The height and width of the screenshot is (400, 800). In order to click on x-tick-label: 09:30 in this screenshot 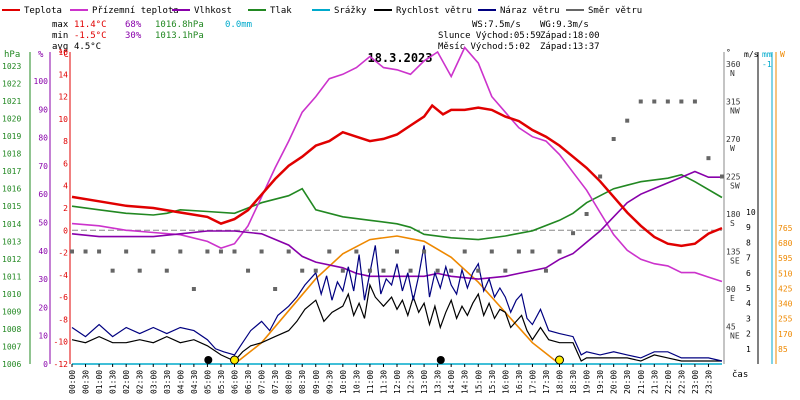, I will do `click(329, 382)`.